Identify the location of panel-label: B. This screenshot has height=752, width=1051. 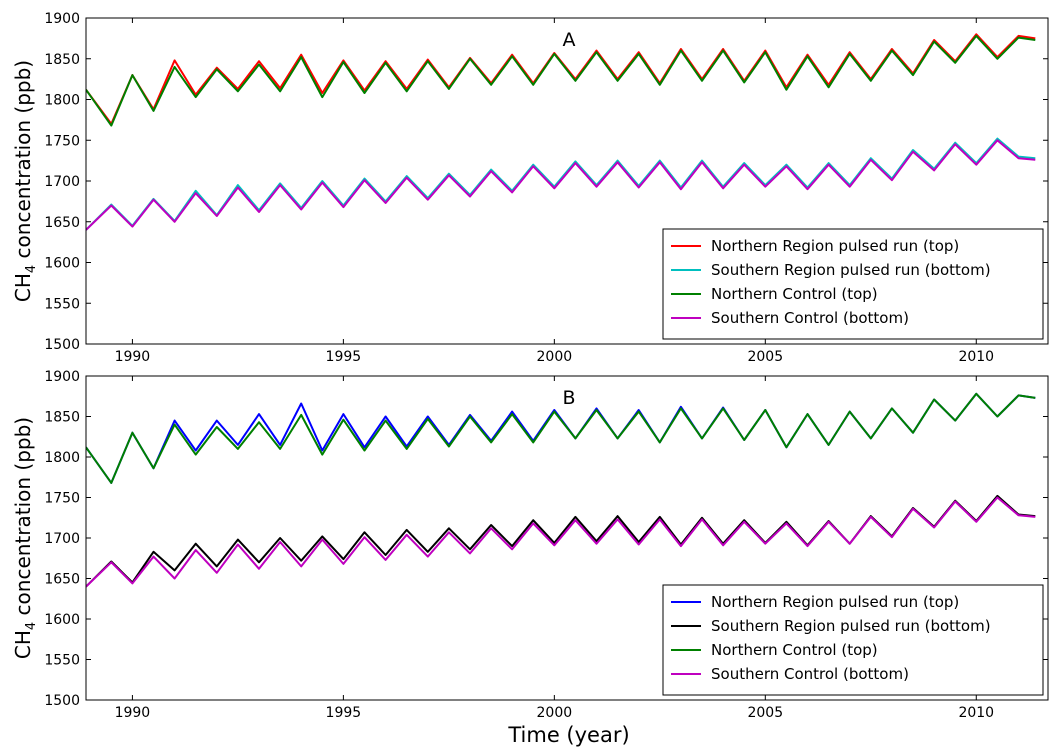
(568, 398).